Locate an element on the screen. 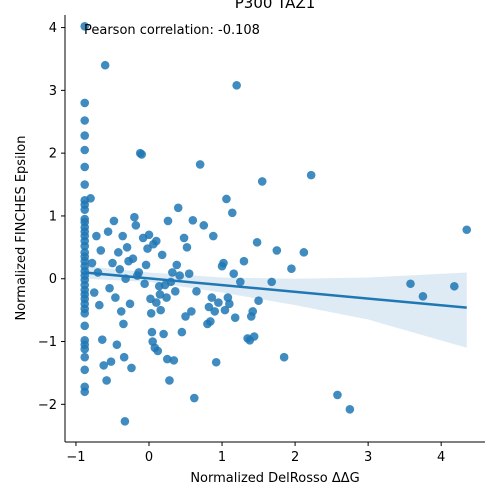  y-tick-label: 3 is located at coordinates (53, 91).